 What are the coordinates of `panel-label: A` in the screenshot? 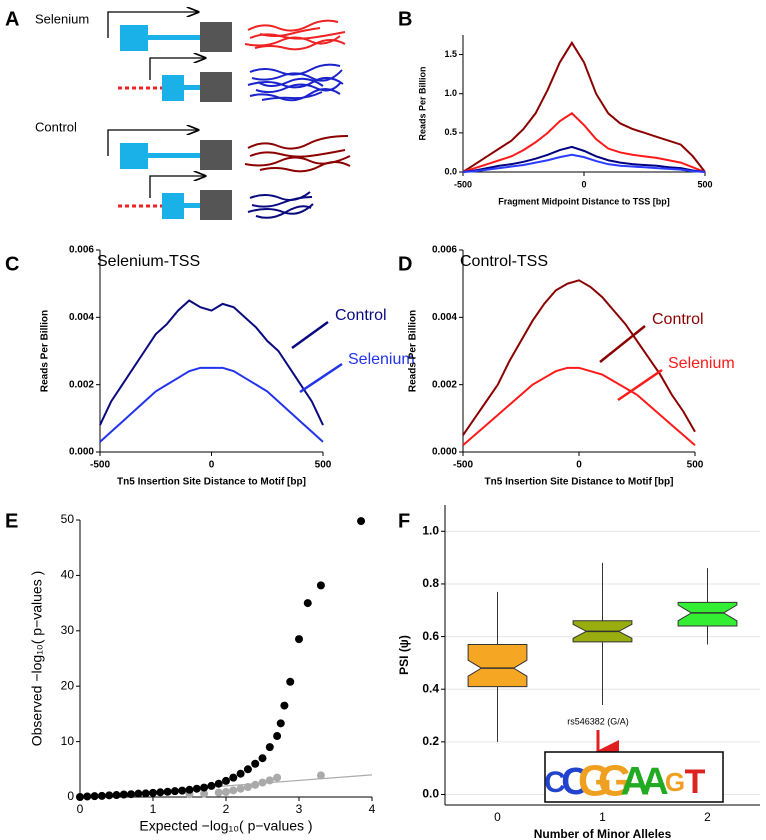 It's located at (12, 19).